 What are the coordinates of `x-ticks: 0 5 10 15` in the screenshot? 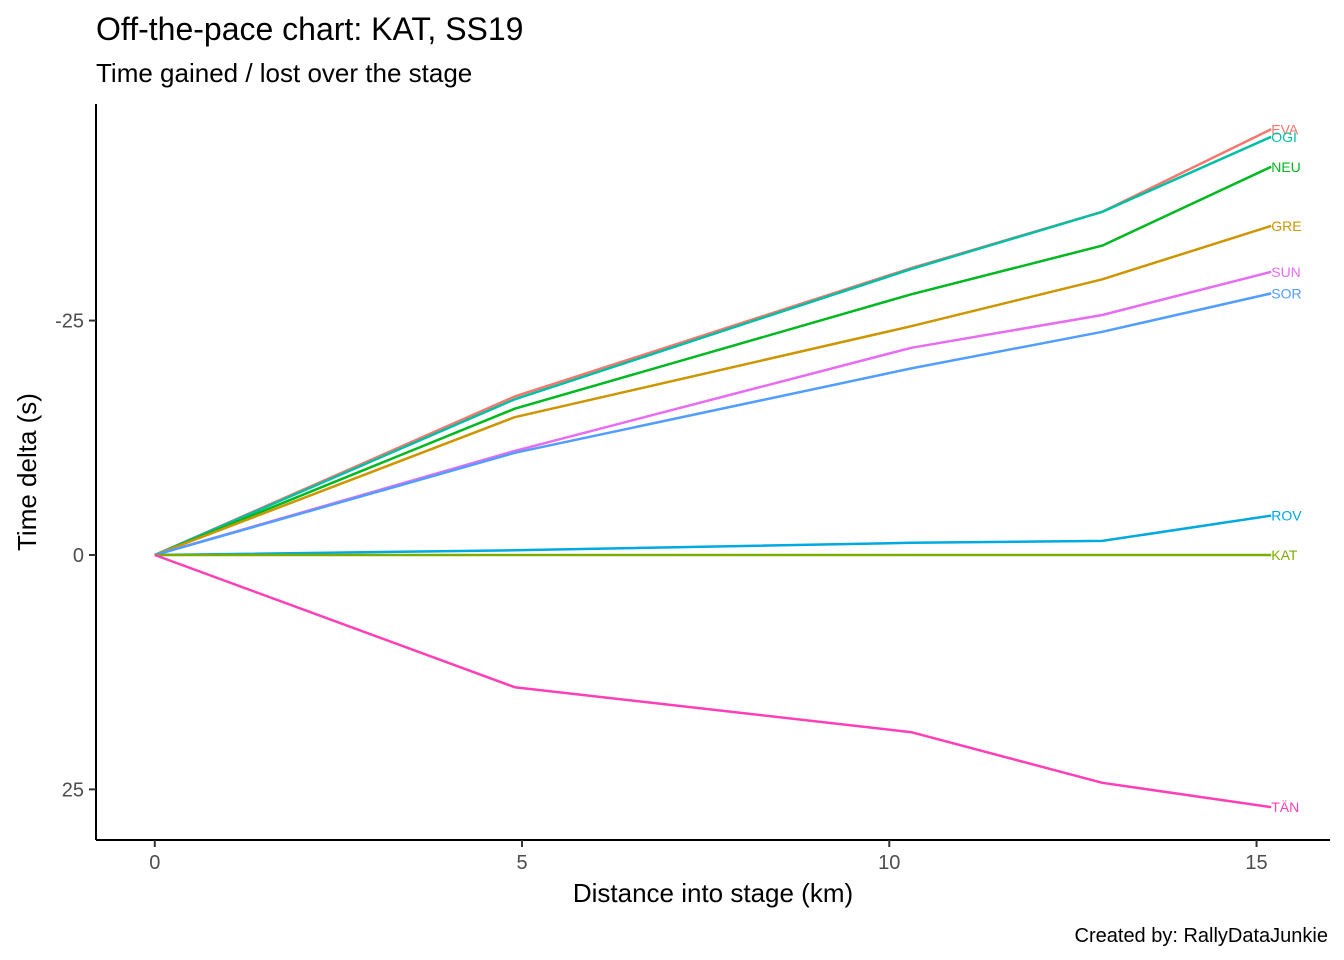 It's located at (708, 857).